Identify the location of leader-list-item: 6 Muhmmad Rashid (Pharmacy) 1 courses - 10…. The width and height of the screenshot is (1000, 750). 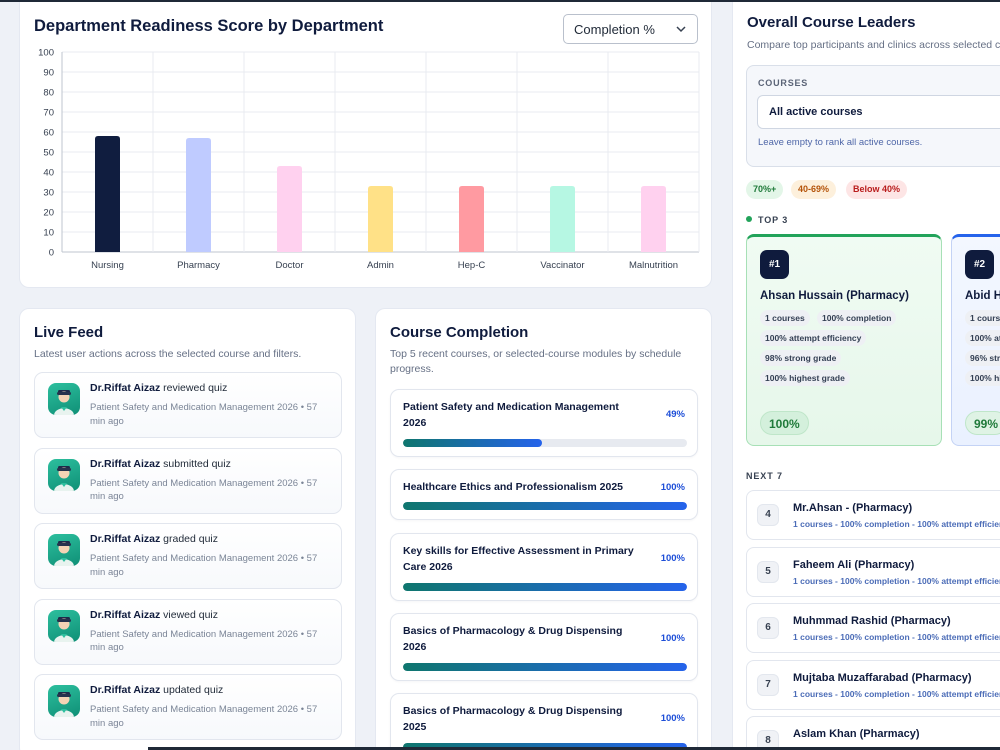
(873, 628).